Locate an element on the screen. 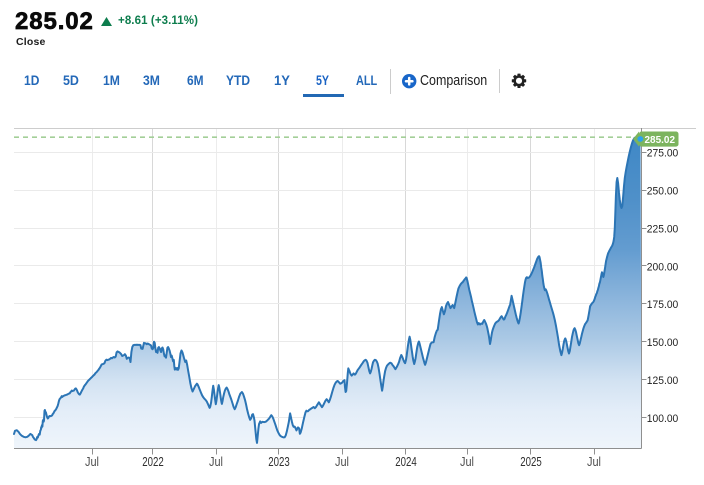 The image size is (704, 485). svg-text: 200.00 is located at coordinates (663, 267).